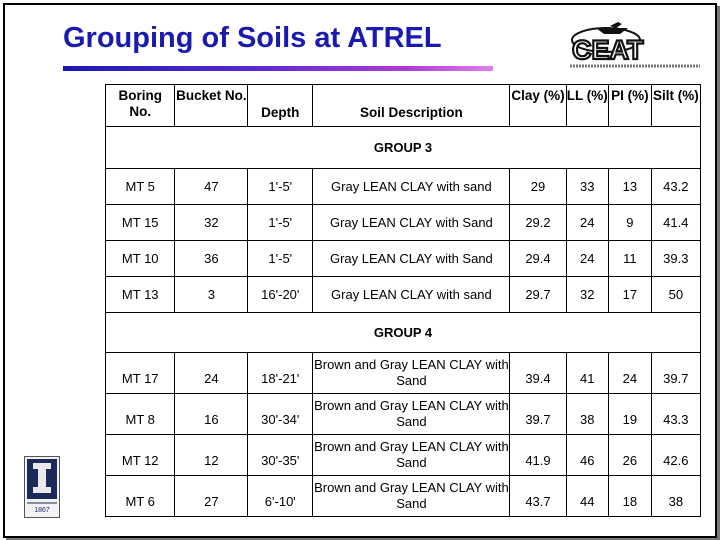  I want to click on depth-cell: 6'-10', so click(280, 496).